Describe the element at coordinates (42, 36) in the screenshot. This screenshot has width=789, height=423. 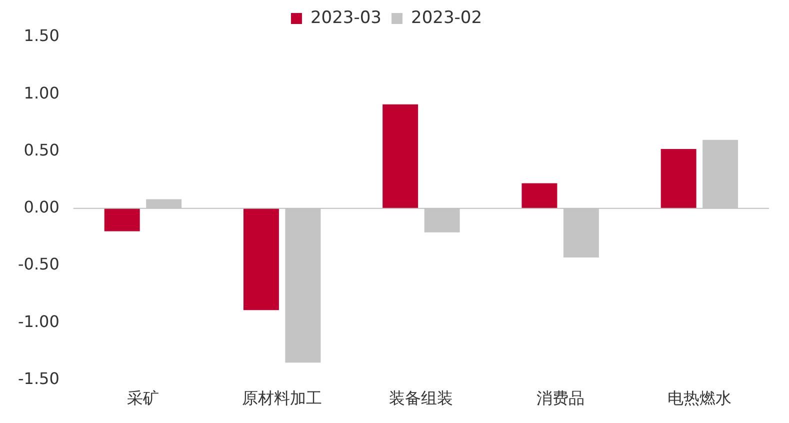
I see `y-tick-label: 1.50` at that location.